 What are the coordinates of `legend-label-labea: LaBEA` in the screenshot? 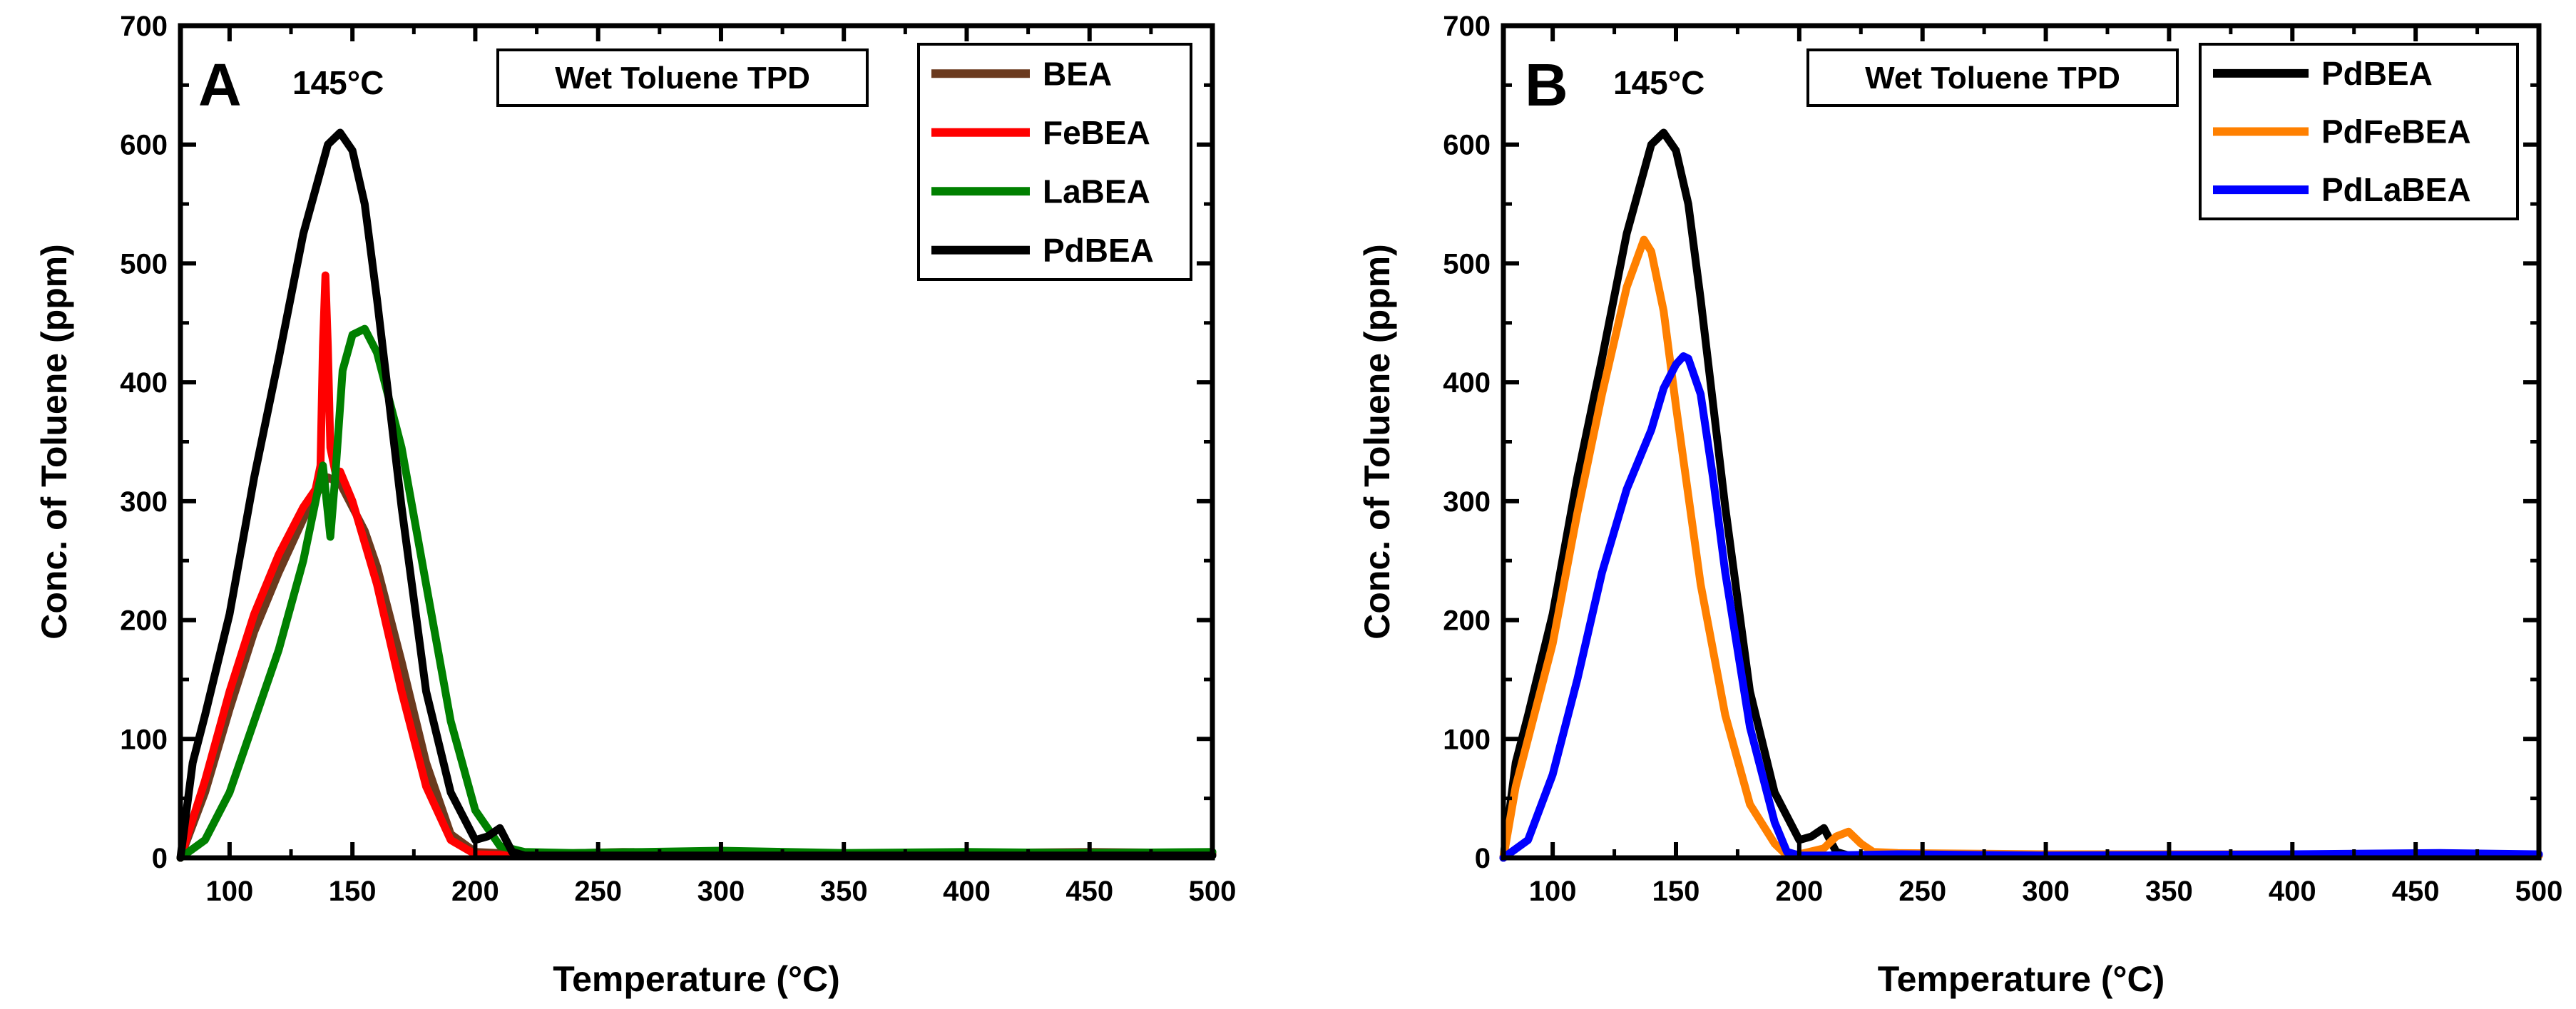 It's located at (1097, 191).